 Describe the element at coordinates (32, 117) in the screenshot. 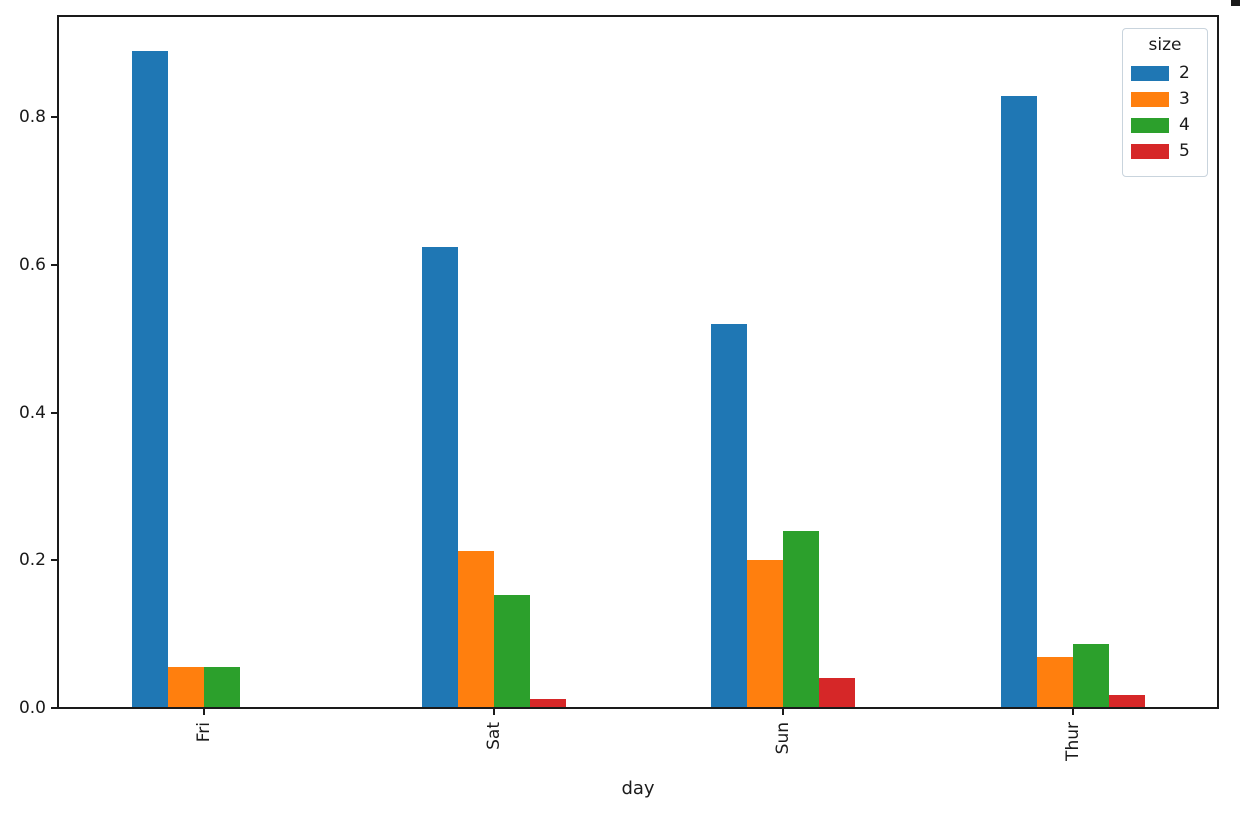

I see `y-tick-label: 0.8` at that location.